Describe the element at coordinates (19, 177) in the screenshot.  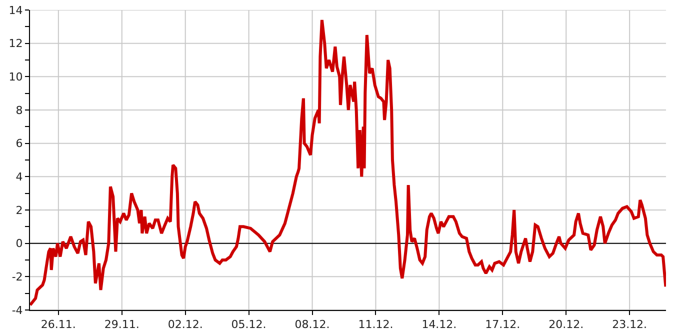
I see `y-tick-label: 4` at that location.